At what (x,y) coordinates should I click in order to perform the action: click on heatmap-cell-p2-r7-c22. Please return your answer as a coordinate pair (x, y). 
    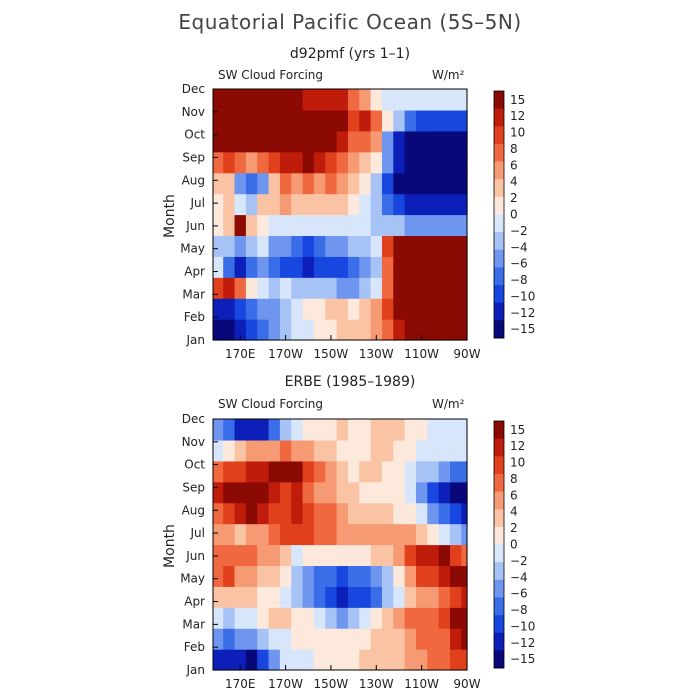
    Looking at the image, I should click on (464, 513).